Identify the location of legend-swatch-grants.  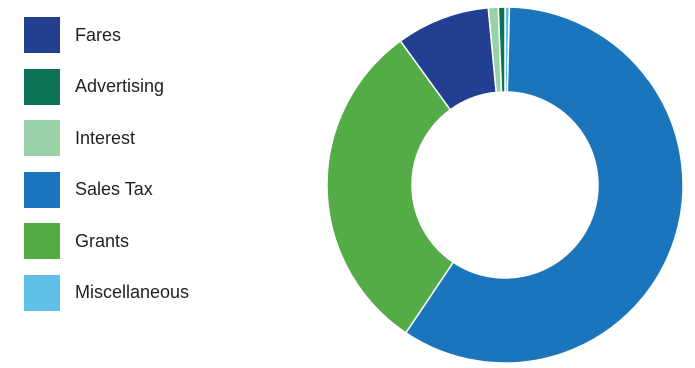
(42, 241).